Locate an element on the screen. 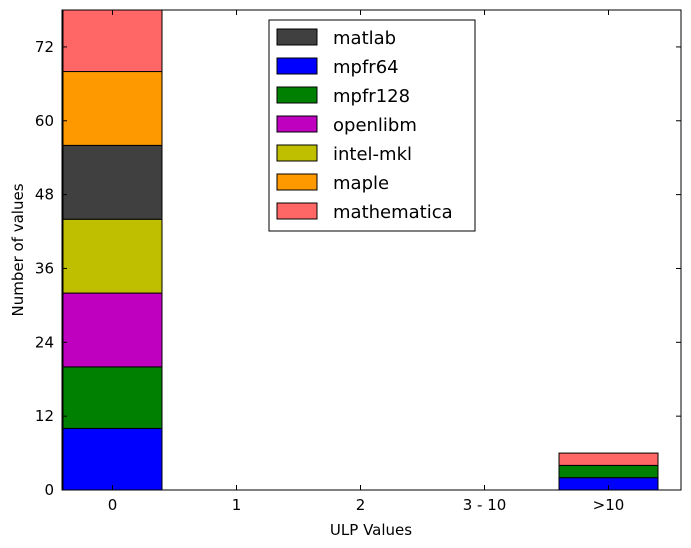 This screenshot has width=691, height=548. legend-label-mpfr128: mpfr128 is located at coordinates (371, 96).